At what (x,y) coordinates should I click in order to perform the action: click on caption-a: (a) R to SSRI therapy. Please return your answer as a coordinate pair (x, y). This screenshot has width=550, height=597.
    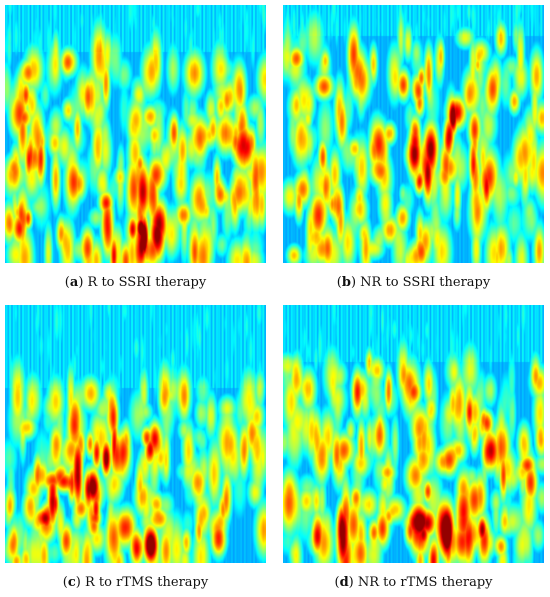
    Looking at the image, I should click on (135, 282).